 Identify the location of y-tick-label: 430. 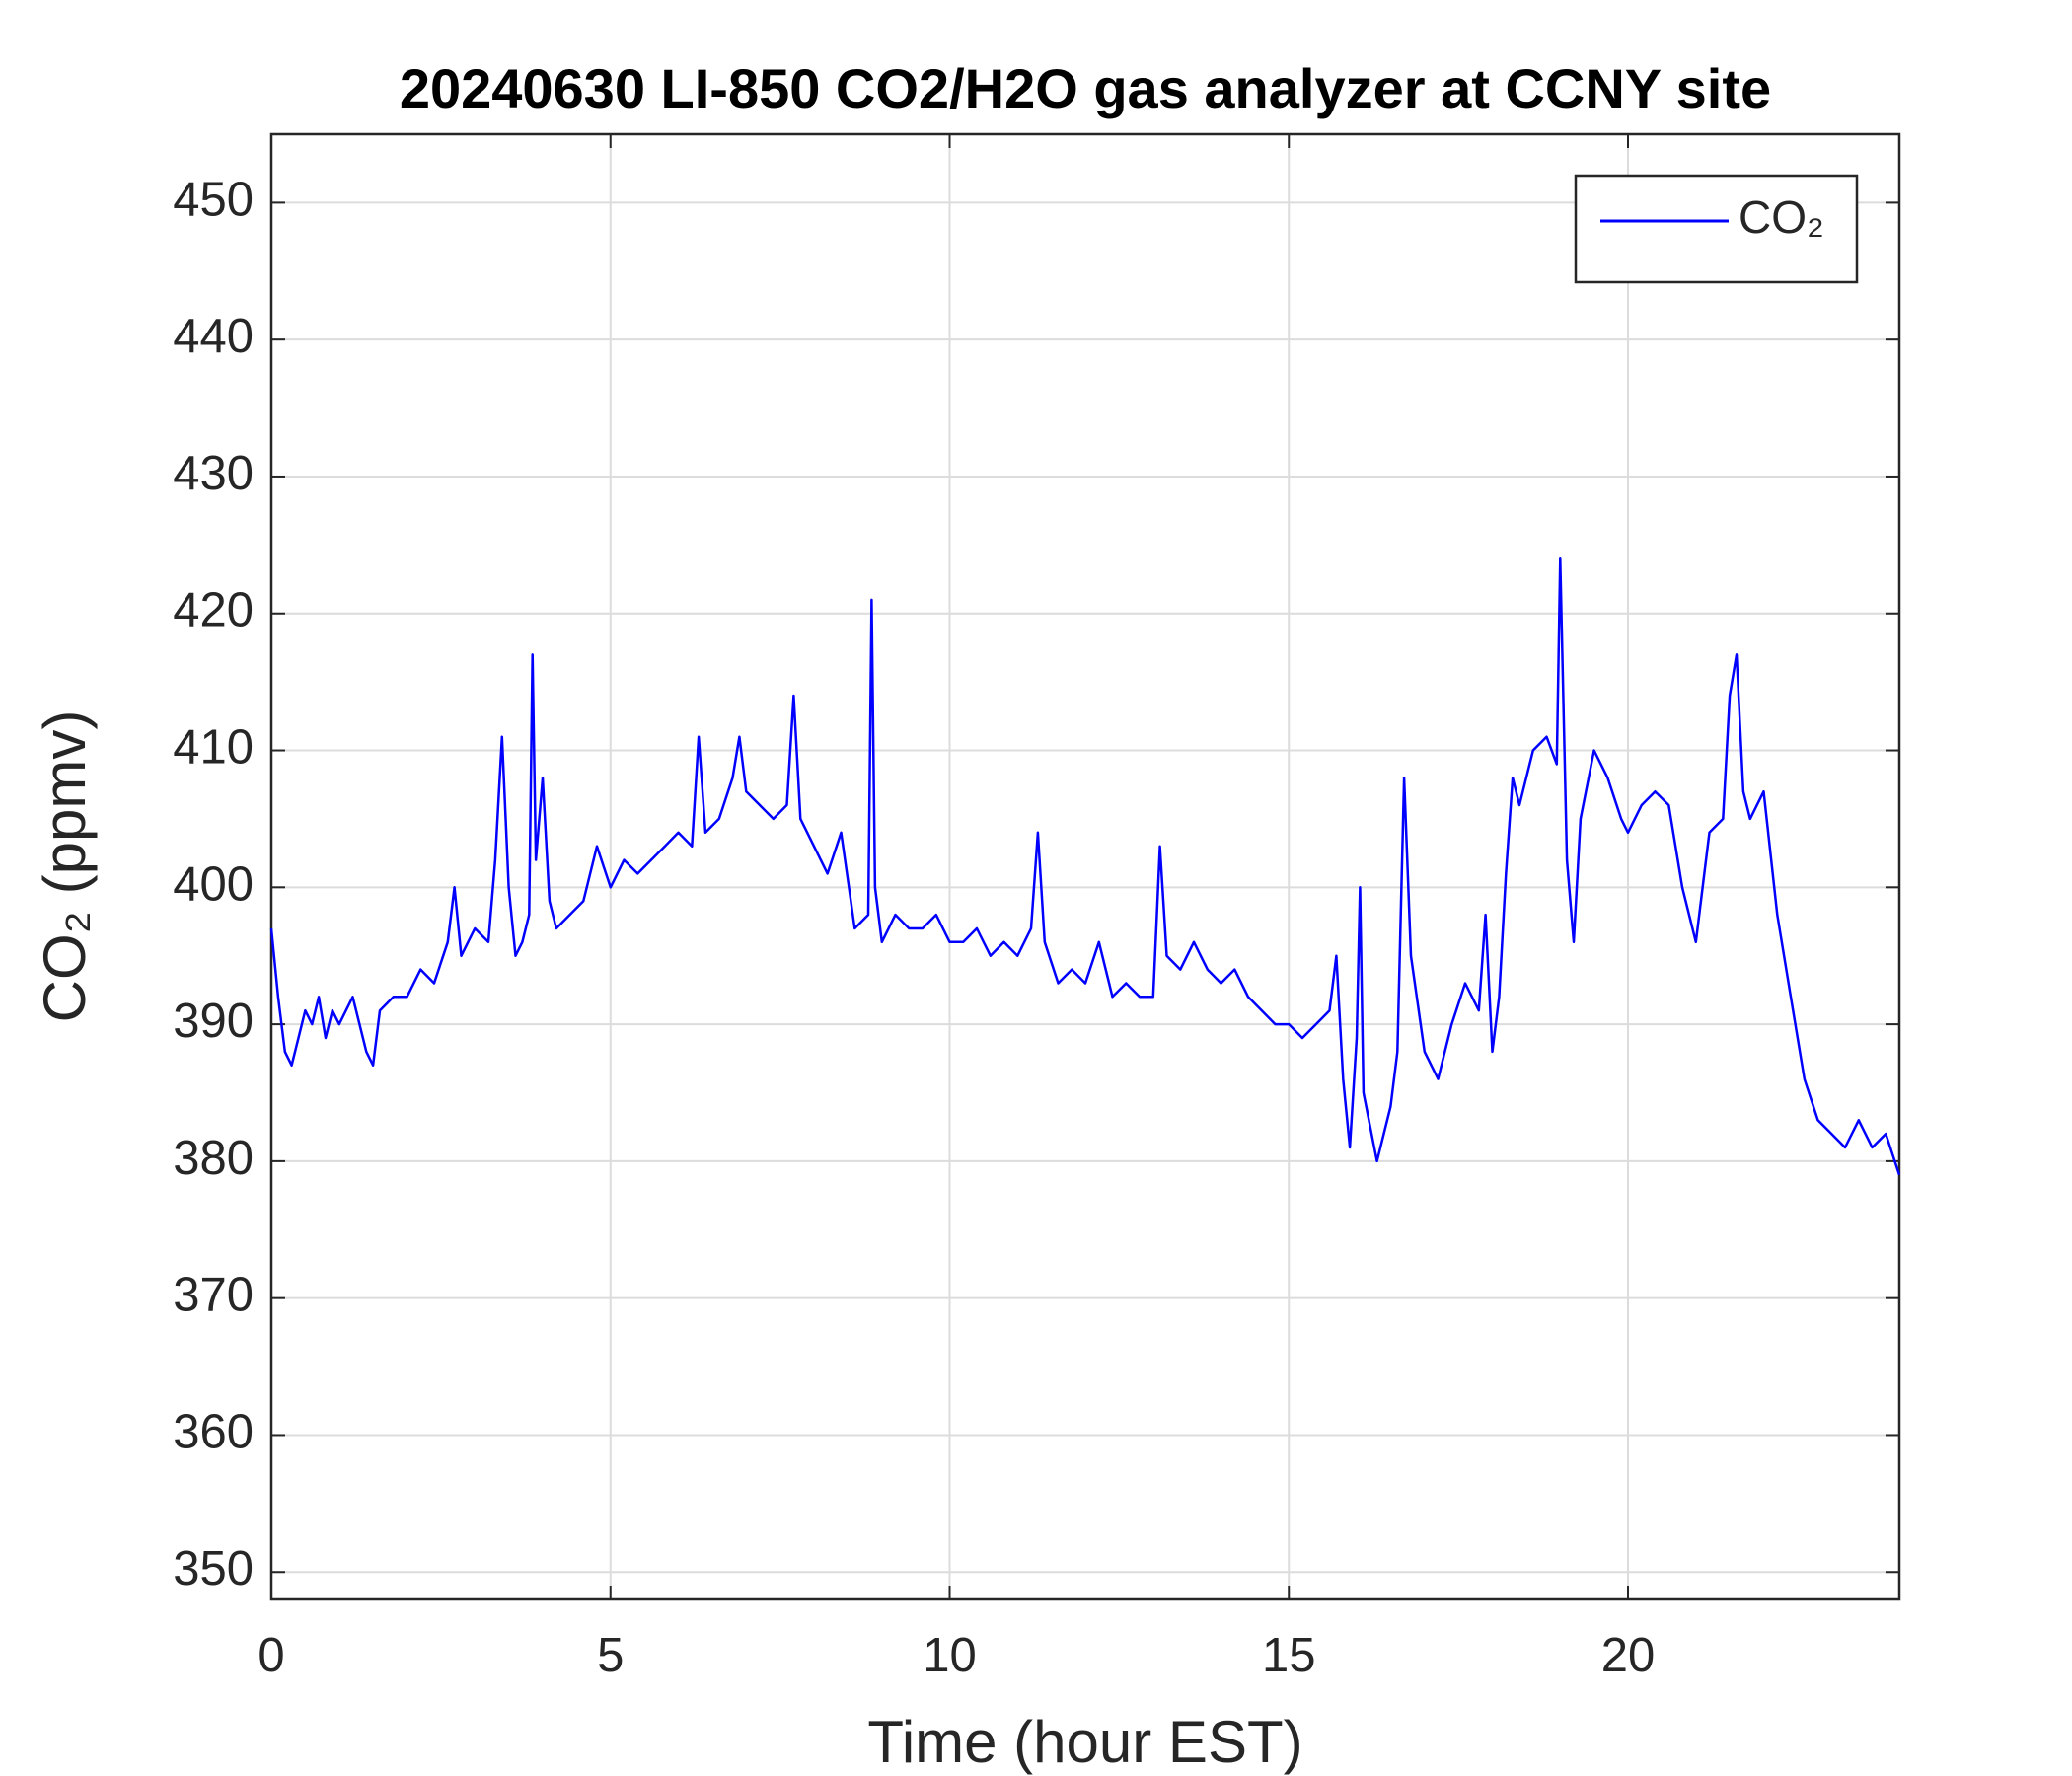
(214, 474).